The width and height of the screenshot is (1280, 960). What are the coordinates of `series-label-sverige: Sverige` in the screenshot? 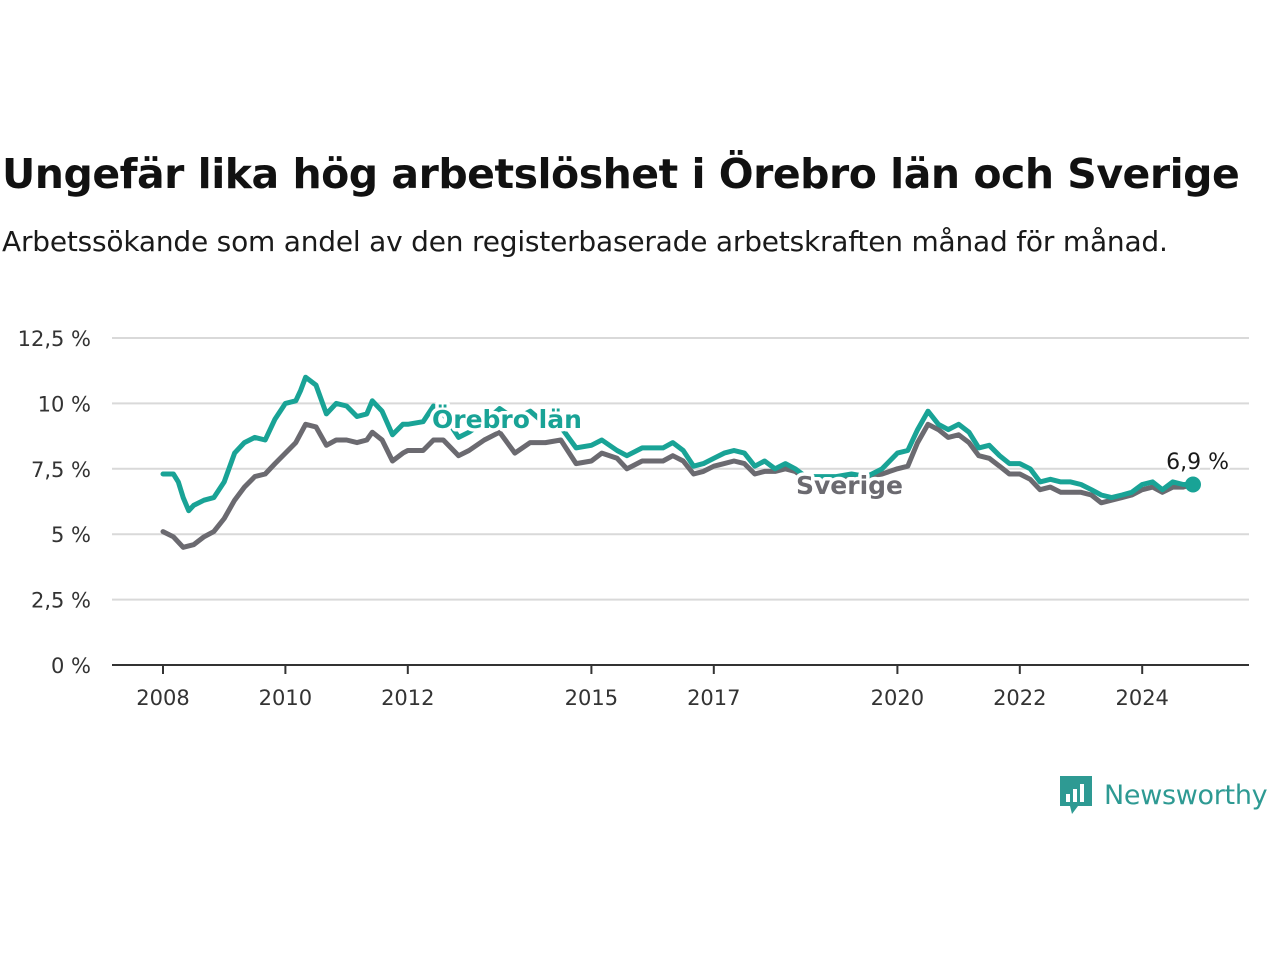 It's located at (849, 485).